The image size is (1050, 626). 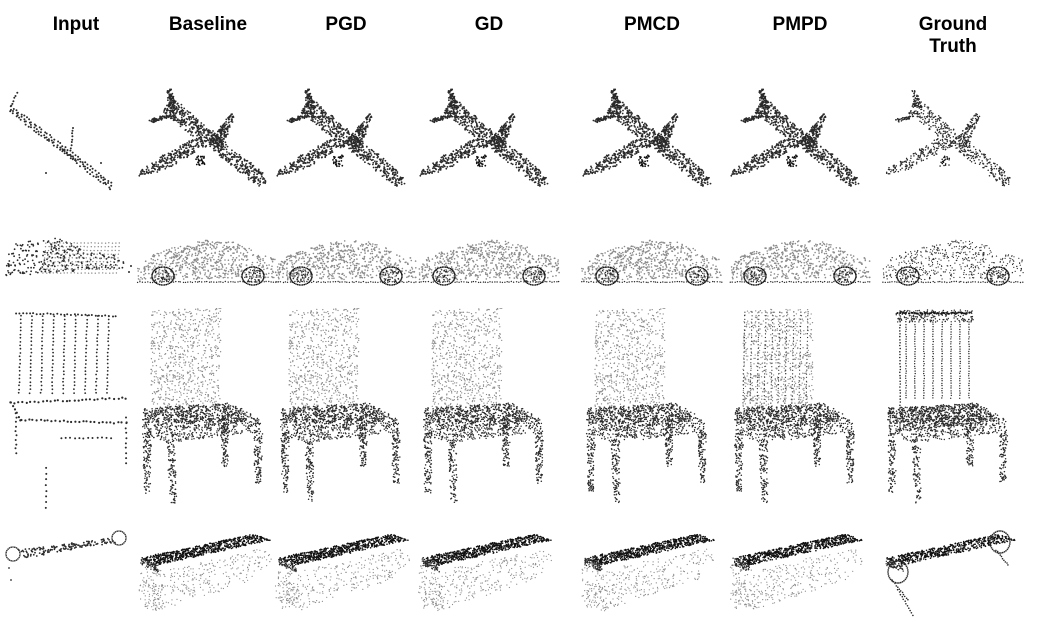 I want to click on point-cloud-airplane-input, so click(x=76, y=145).